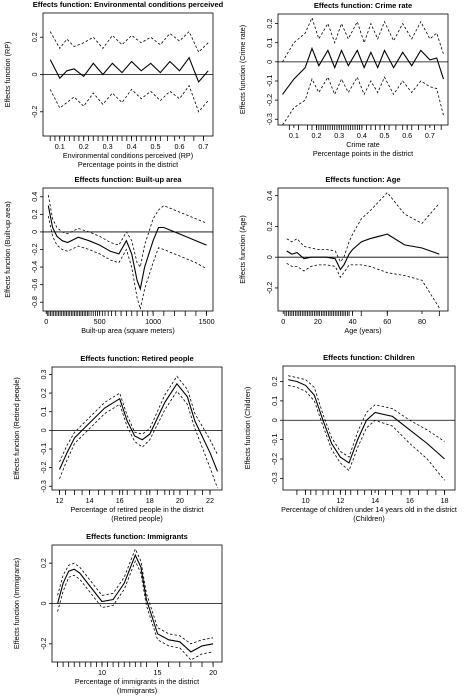 The image size is (474, 696). I want to click on x-axis-label: Age (years), so click(362, 330).